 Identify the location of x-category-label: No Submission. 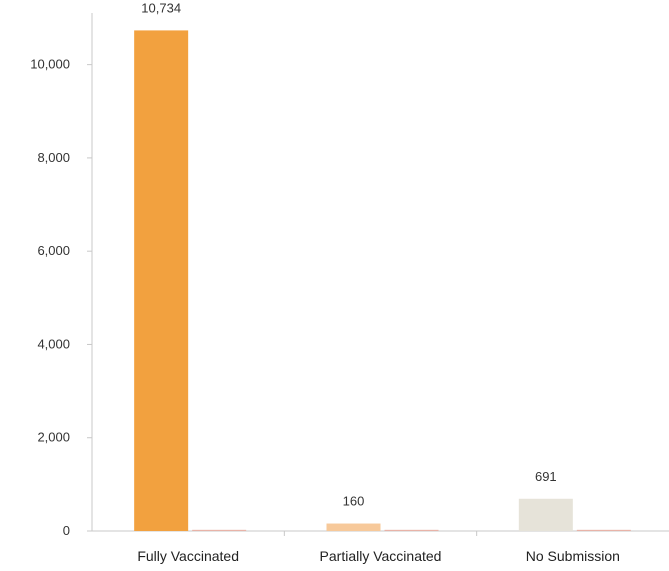
(573, 556).